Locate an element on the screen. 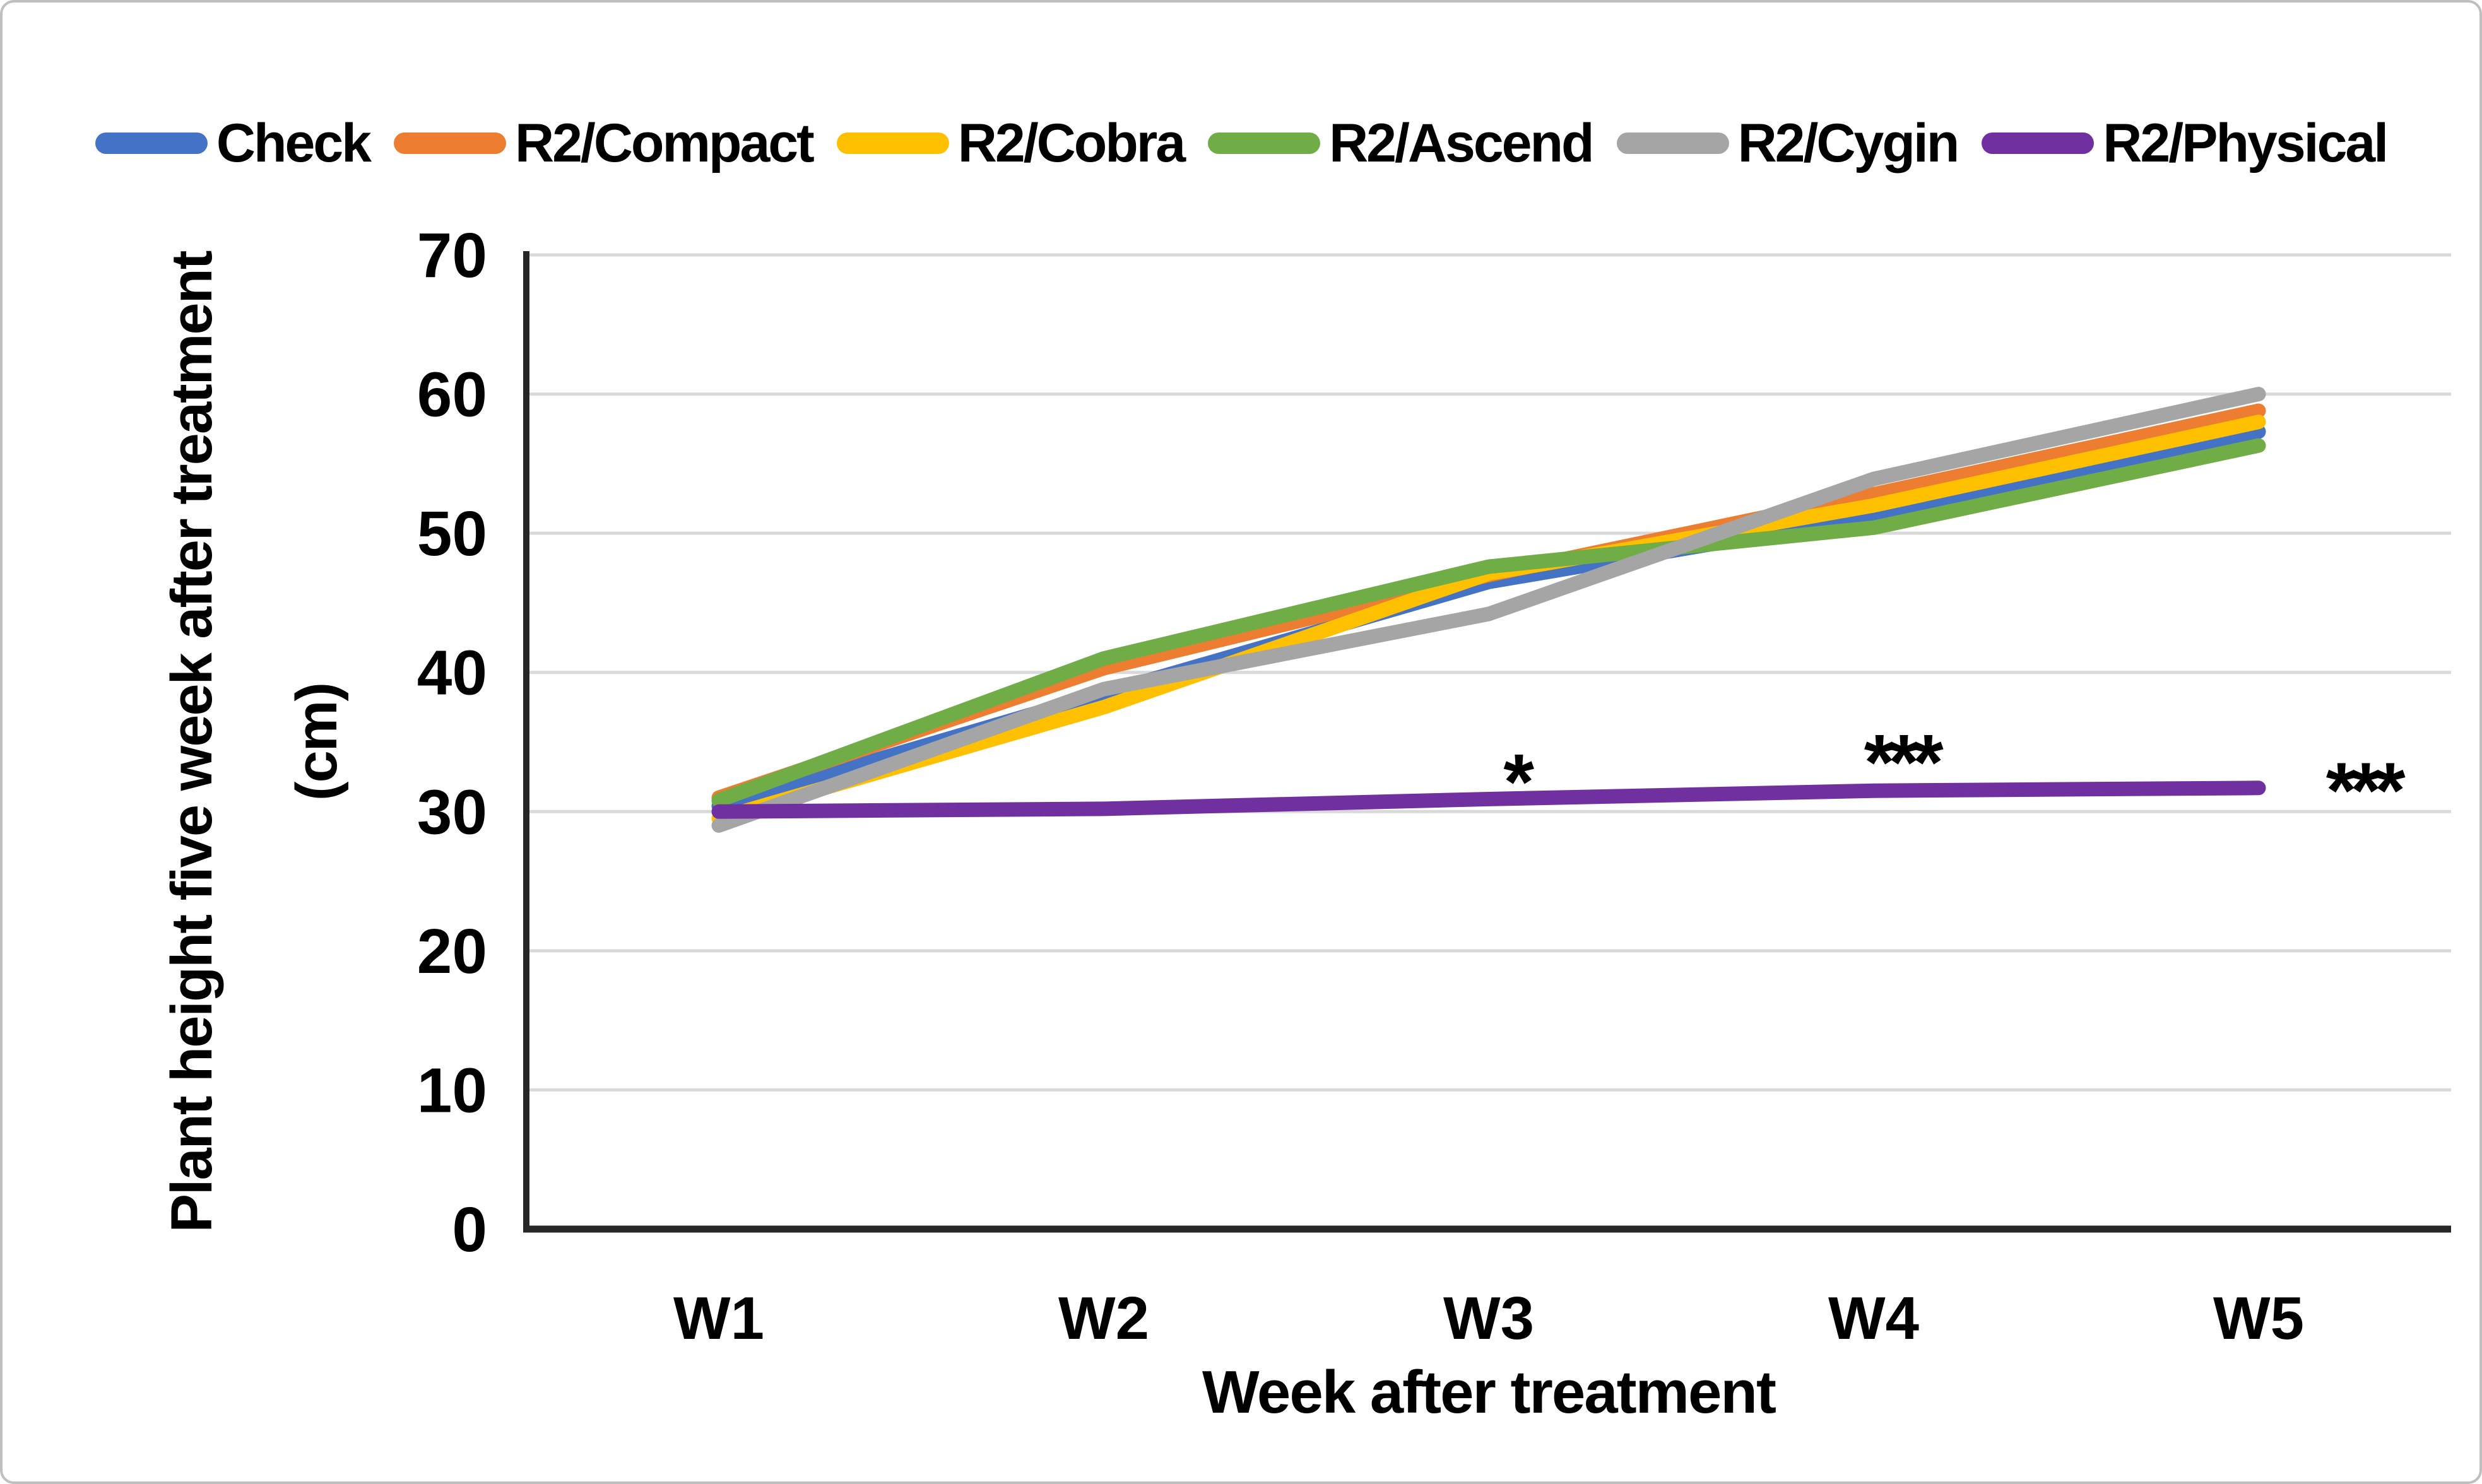 The width and height of the screenshot is (2482, 1484). y-tick-label: 40 is located at coordinates (452, 673).